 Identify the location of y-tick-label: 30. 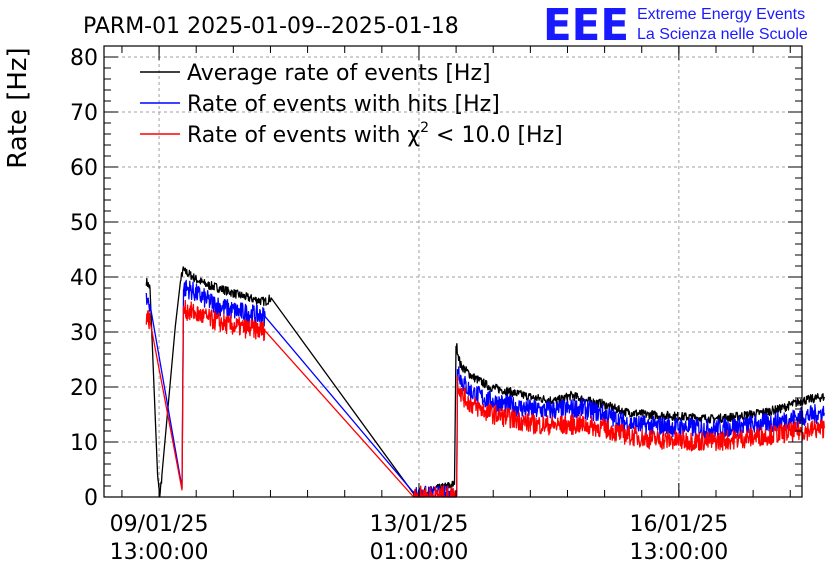
(84, 333).